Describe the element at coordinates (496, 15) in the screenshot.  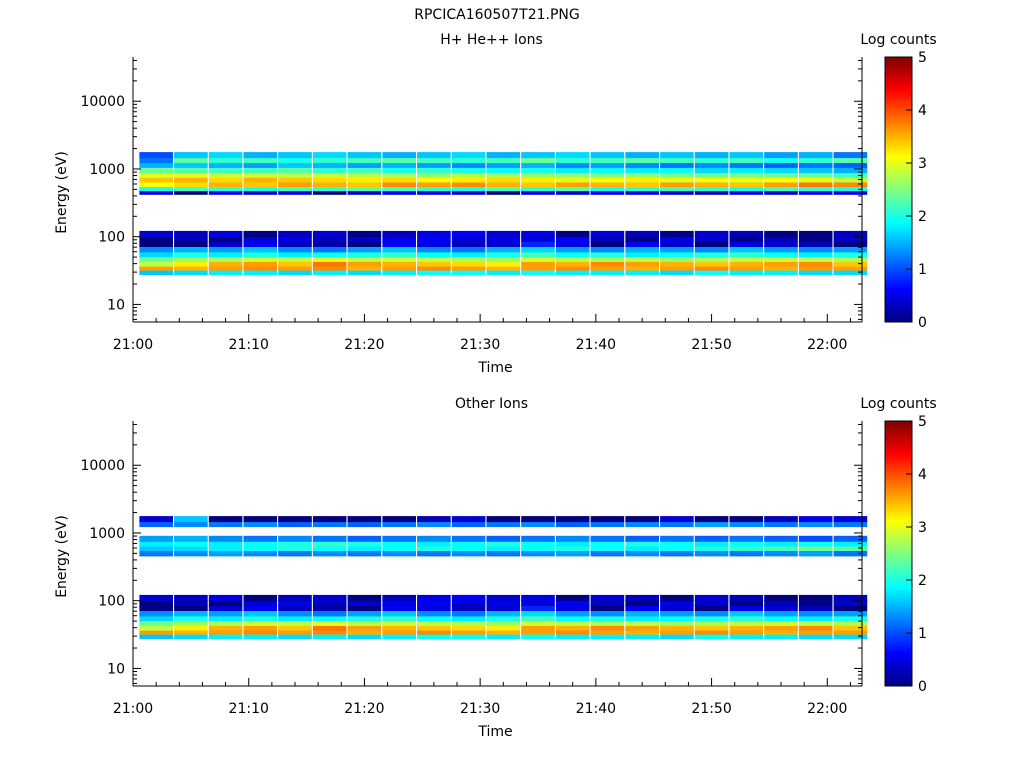
I see `figure-title: RPCICA160507T21.PNG` at that location.